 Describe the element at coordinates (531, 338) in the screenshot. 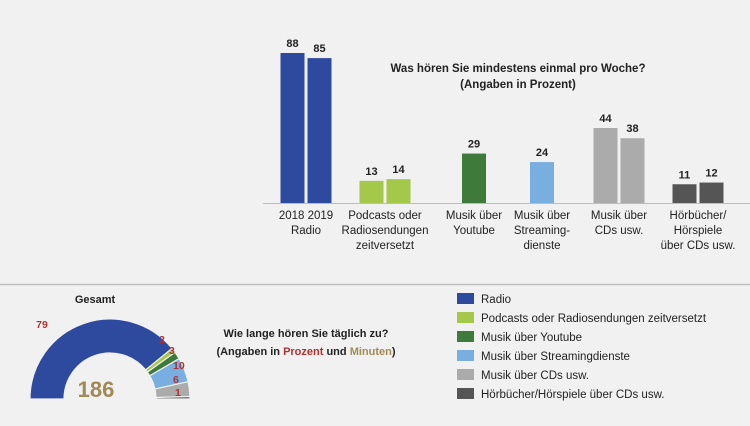

I see `legend-label: Musik über Youtube` at that location.